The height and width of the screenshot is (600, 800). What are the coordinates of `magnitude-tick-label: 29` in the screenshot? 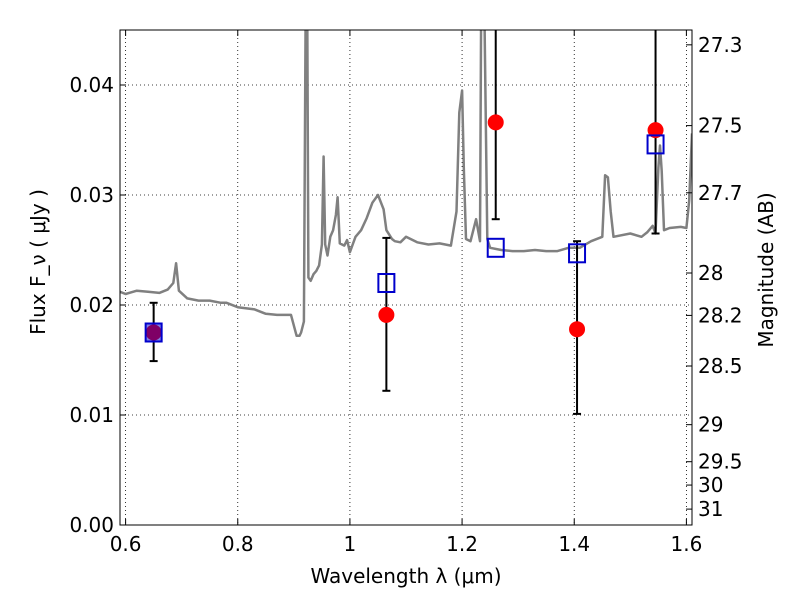 It's located at (710, 425).